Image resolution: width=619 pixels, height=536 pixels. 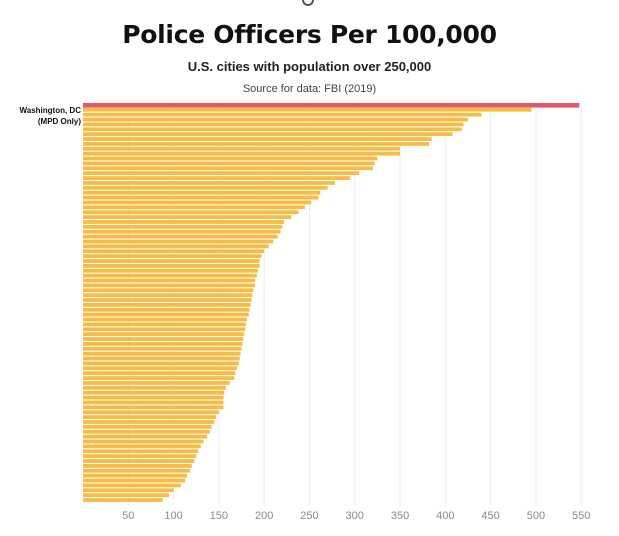 I want to click on x-tick-label: 150, so click(x=219, y=516).